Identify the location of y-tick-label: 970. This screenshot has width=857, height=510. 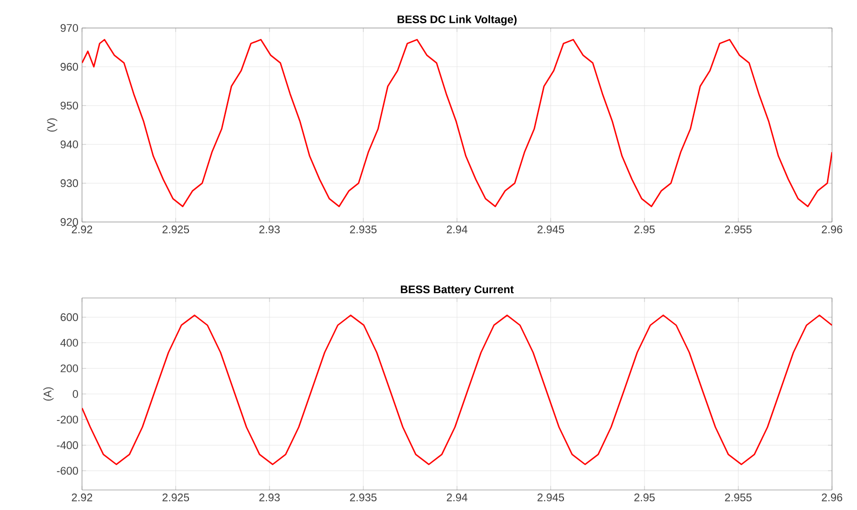
(69, 28).